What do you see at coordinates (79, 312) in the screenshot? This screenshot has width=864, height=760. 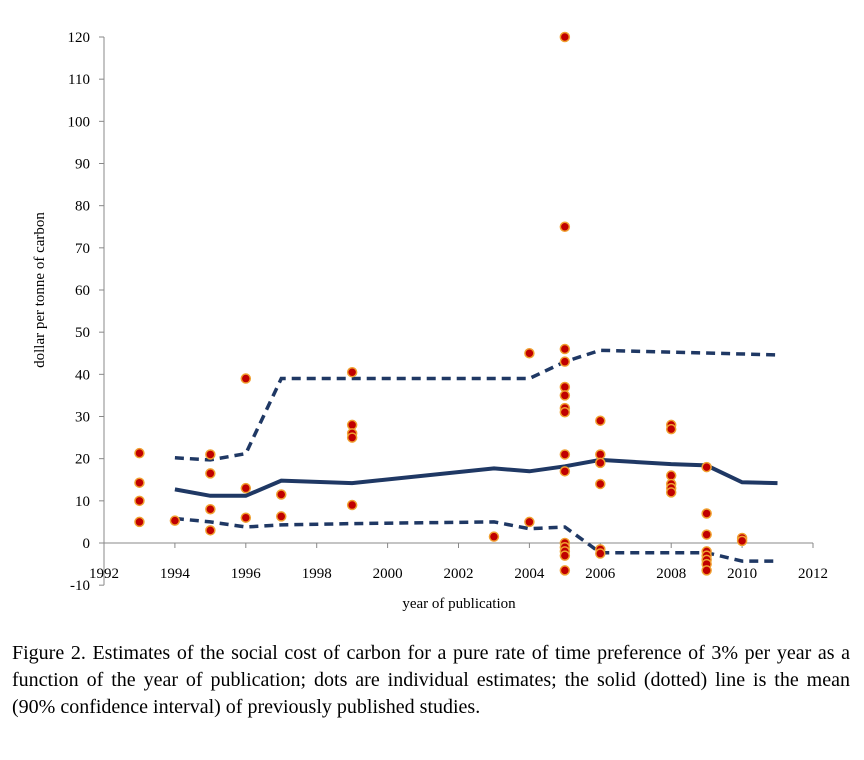 I see `y-tick-labels: -10 0 10 20 30 40 50 60 70 80 90 100 110 120` at bounding box center [79, 312].